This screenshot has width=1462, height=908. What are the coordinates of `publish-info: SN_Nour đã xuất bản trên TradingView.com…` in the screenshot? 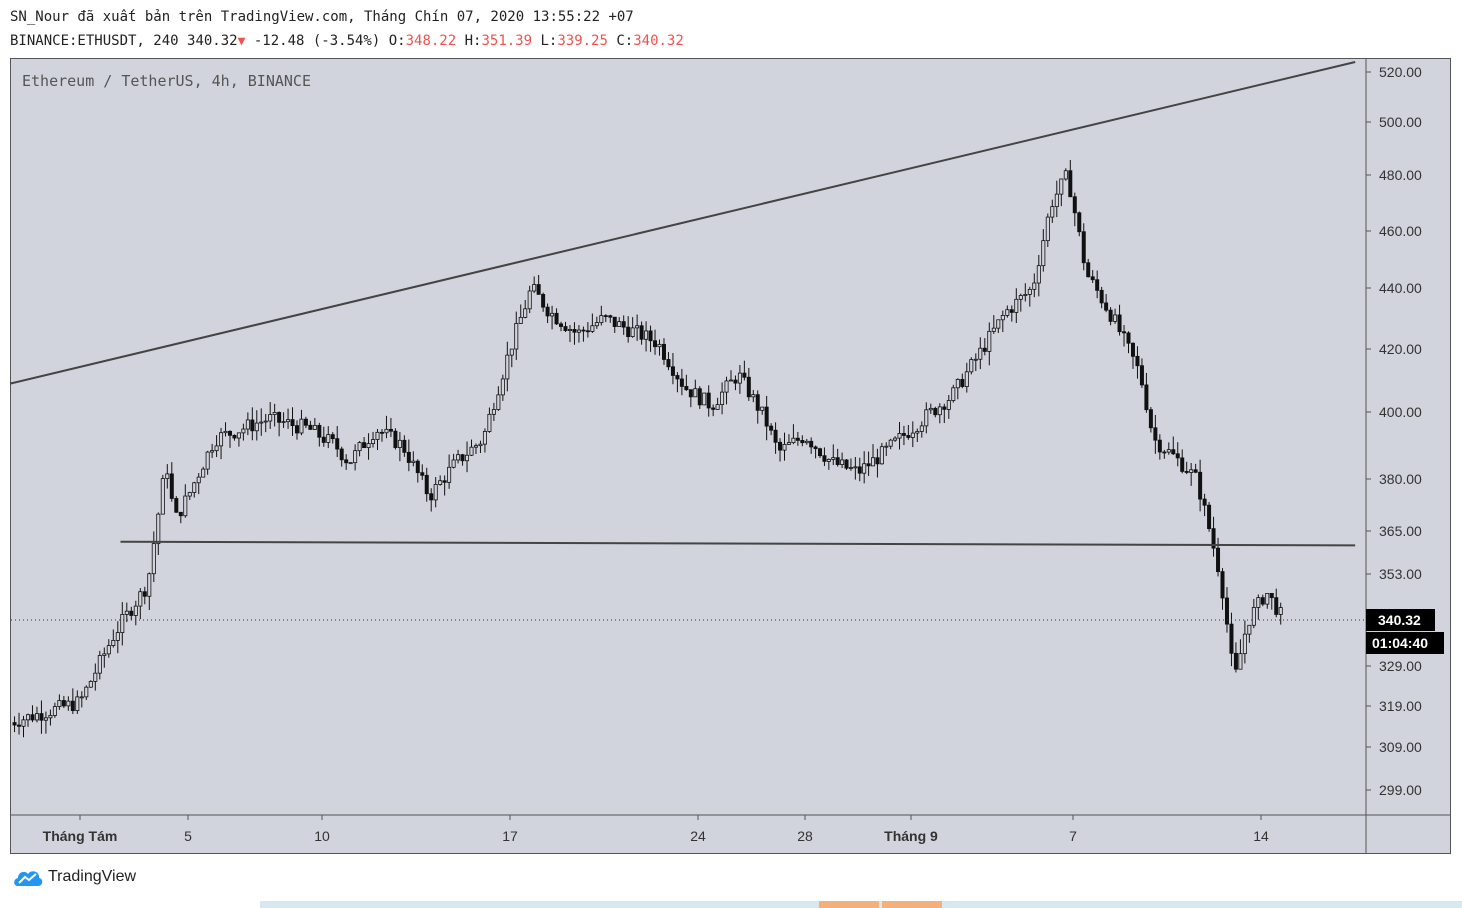 It's located at (322, 17).